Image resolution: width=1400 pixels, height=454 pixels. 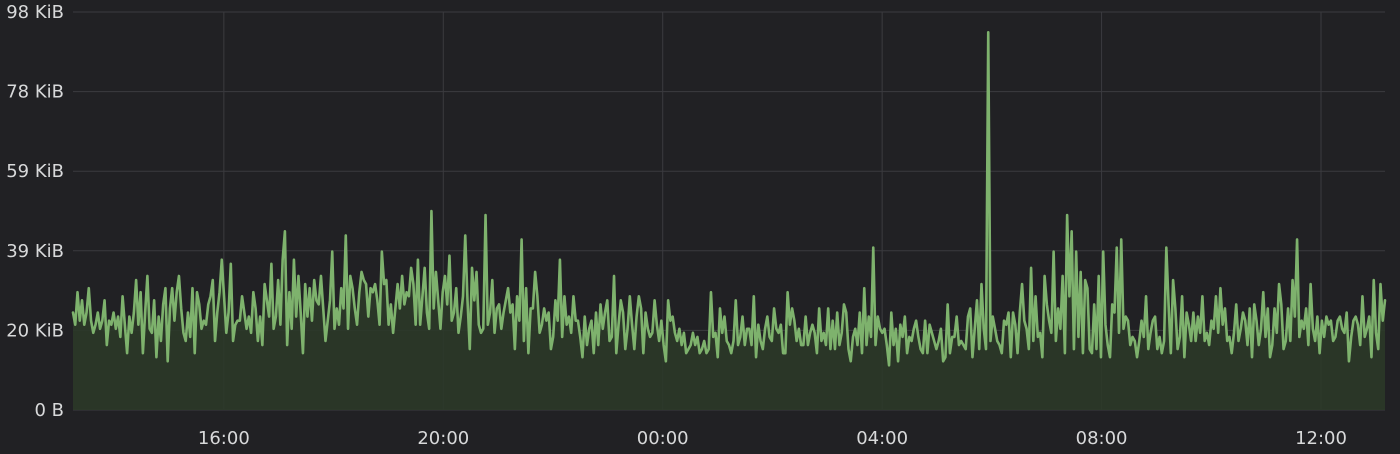 I want to click on y-tick-label: 98 KiB, so click(x=35, y=12).